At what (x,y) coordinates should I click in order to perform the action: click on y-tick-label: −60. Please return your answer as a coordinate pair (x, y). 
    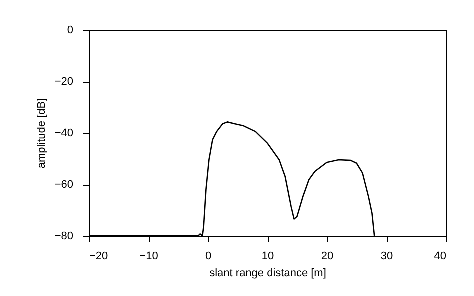
    Looking at the image, I should click on (64, 185).